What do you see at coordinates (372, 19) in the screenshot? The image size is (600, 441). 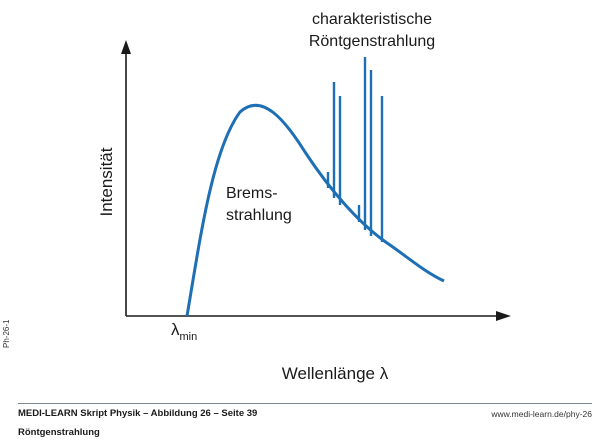 I see `characteristic-label-line1: charakteristische` at bounding box center [372, 19].